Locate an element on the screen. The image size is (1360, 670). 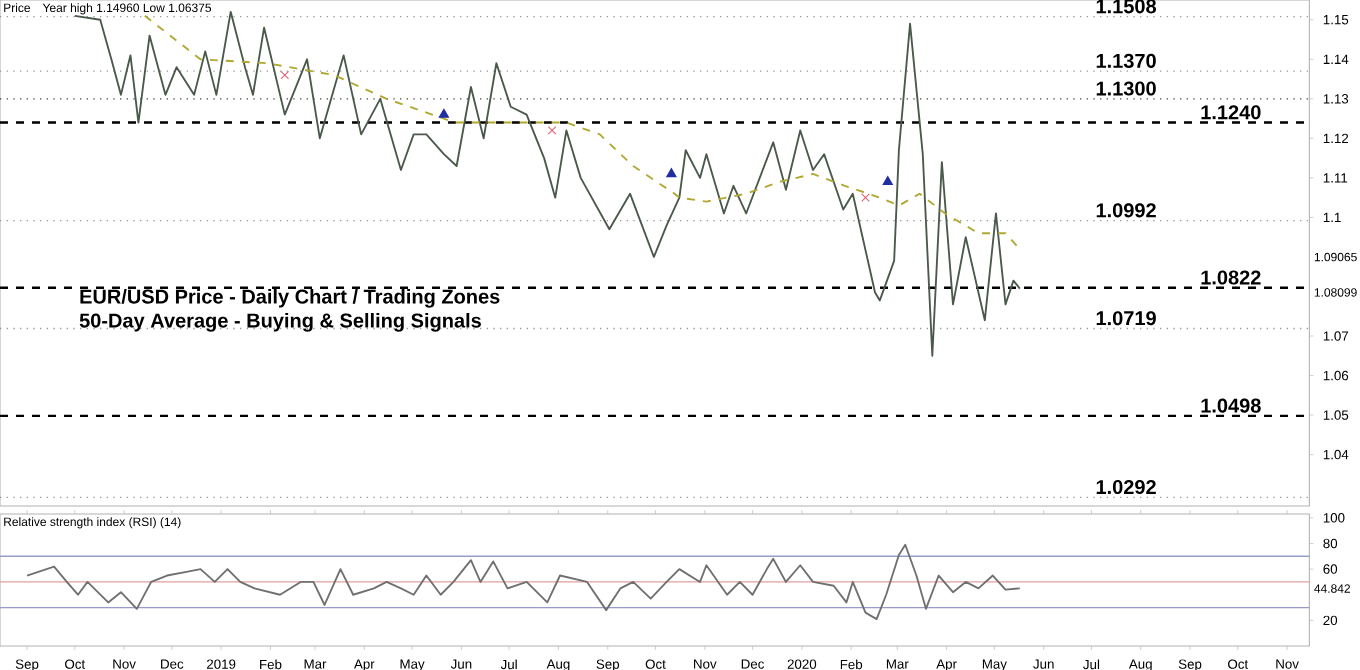
ref-line-label: 1.0498 is located at coordinates (1231, 405).